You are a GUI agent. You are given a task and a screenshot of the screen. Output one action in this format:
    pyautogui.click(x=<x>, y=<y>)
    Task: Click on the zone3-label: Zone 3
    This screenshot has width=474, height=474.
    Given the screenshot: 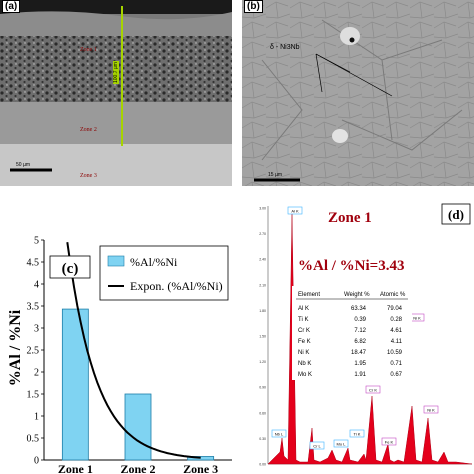 What is the action you would take?
    pyautogui.click(x=88, y=176)
    